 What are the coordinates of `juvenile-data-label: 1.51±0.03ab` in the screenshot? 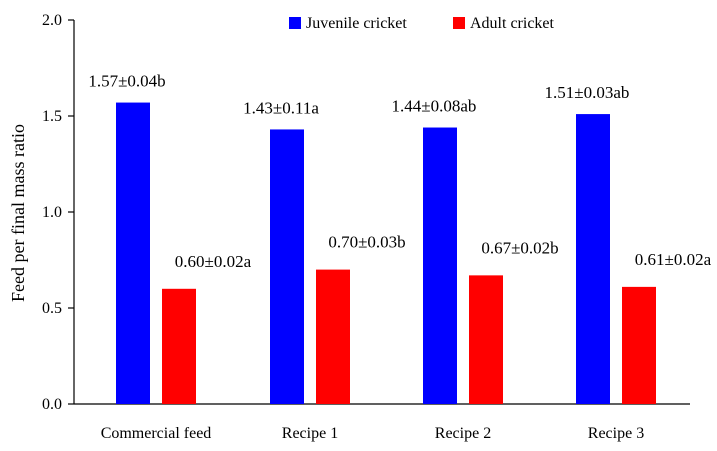 It's located at (587, 92).